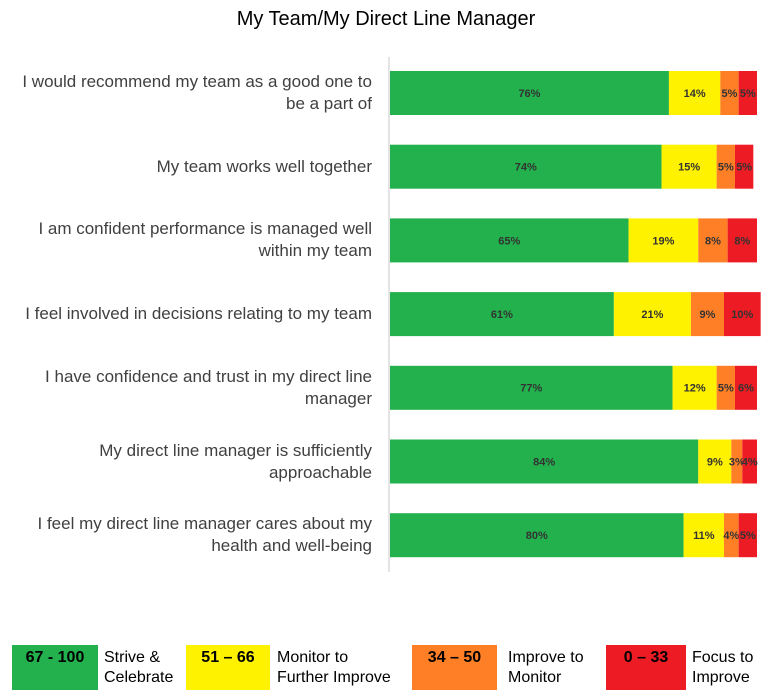  I want to click on data-label: 65%, so click(509, 241).